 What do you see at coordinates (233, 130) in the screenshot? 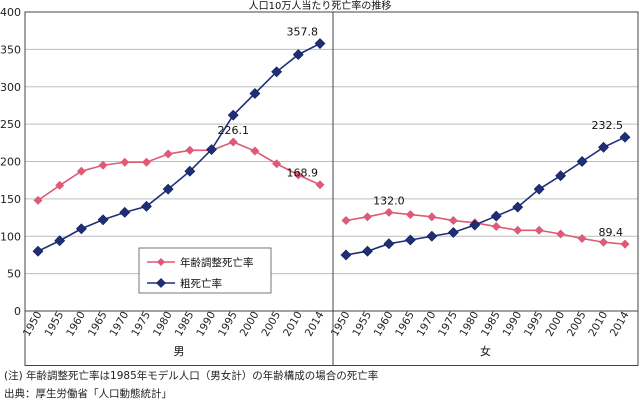
I see `data-label: 226.1` at bounding box center [233, 130].